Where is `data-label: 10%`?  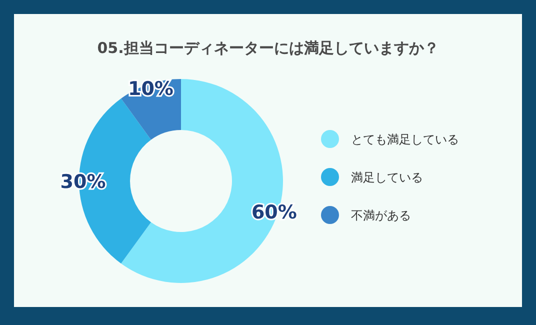
data-label: 10% is located at coordinates (151, 89).